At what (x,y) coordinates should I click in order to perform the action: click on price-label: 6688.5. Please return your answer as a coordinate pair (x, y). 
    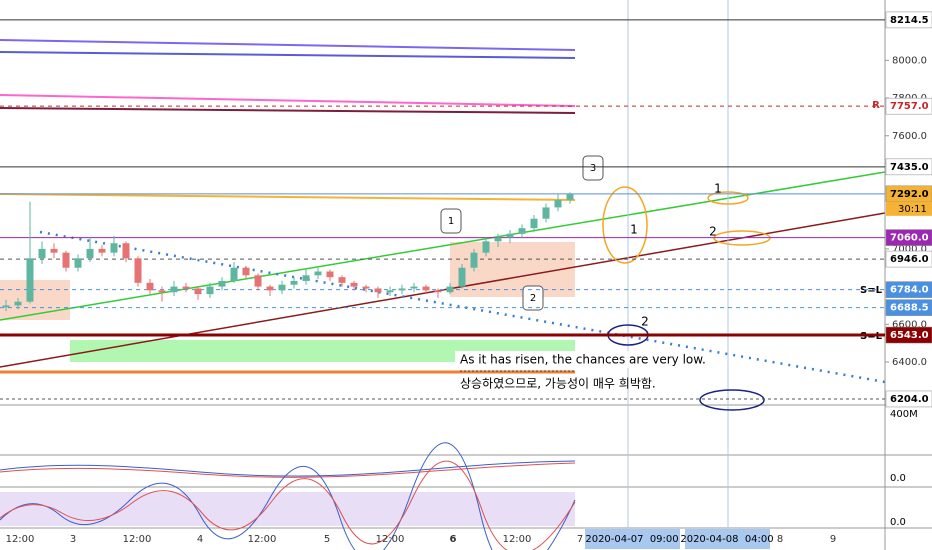
    Looking at the image, I should click on (909, 308).